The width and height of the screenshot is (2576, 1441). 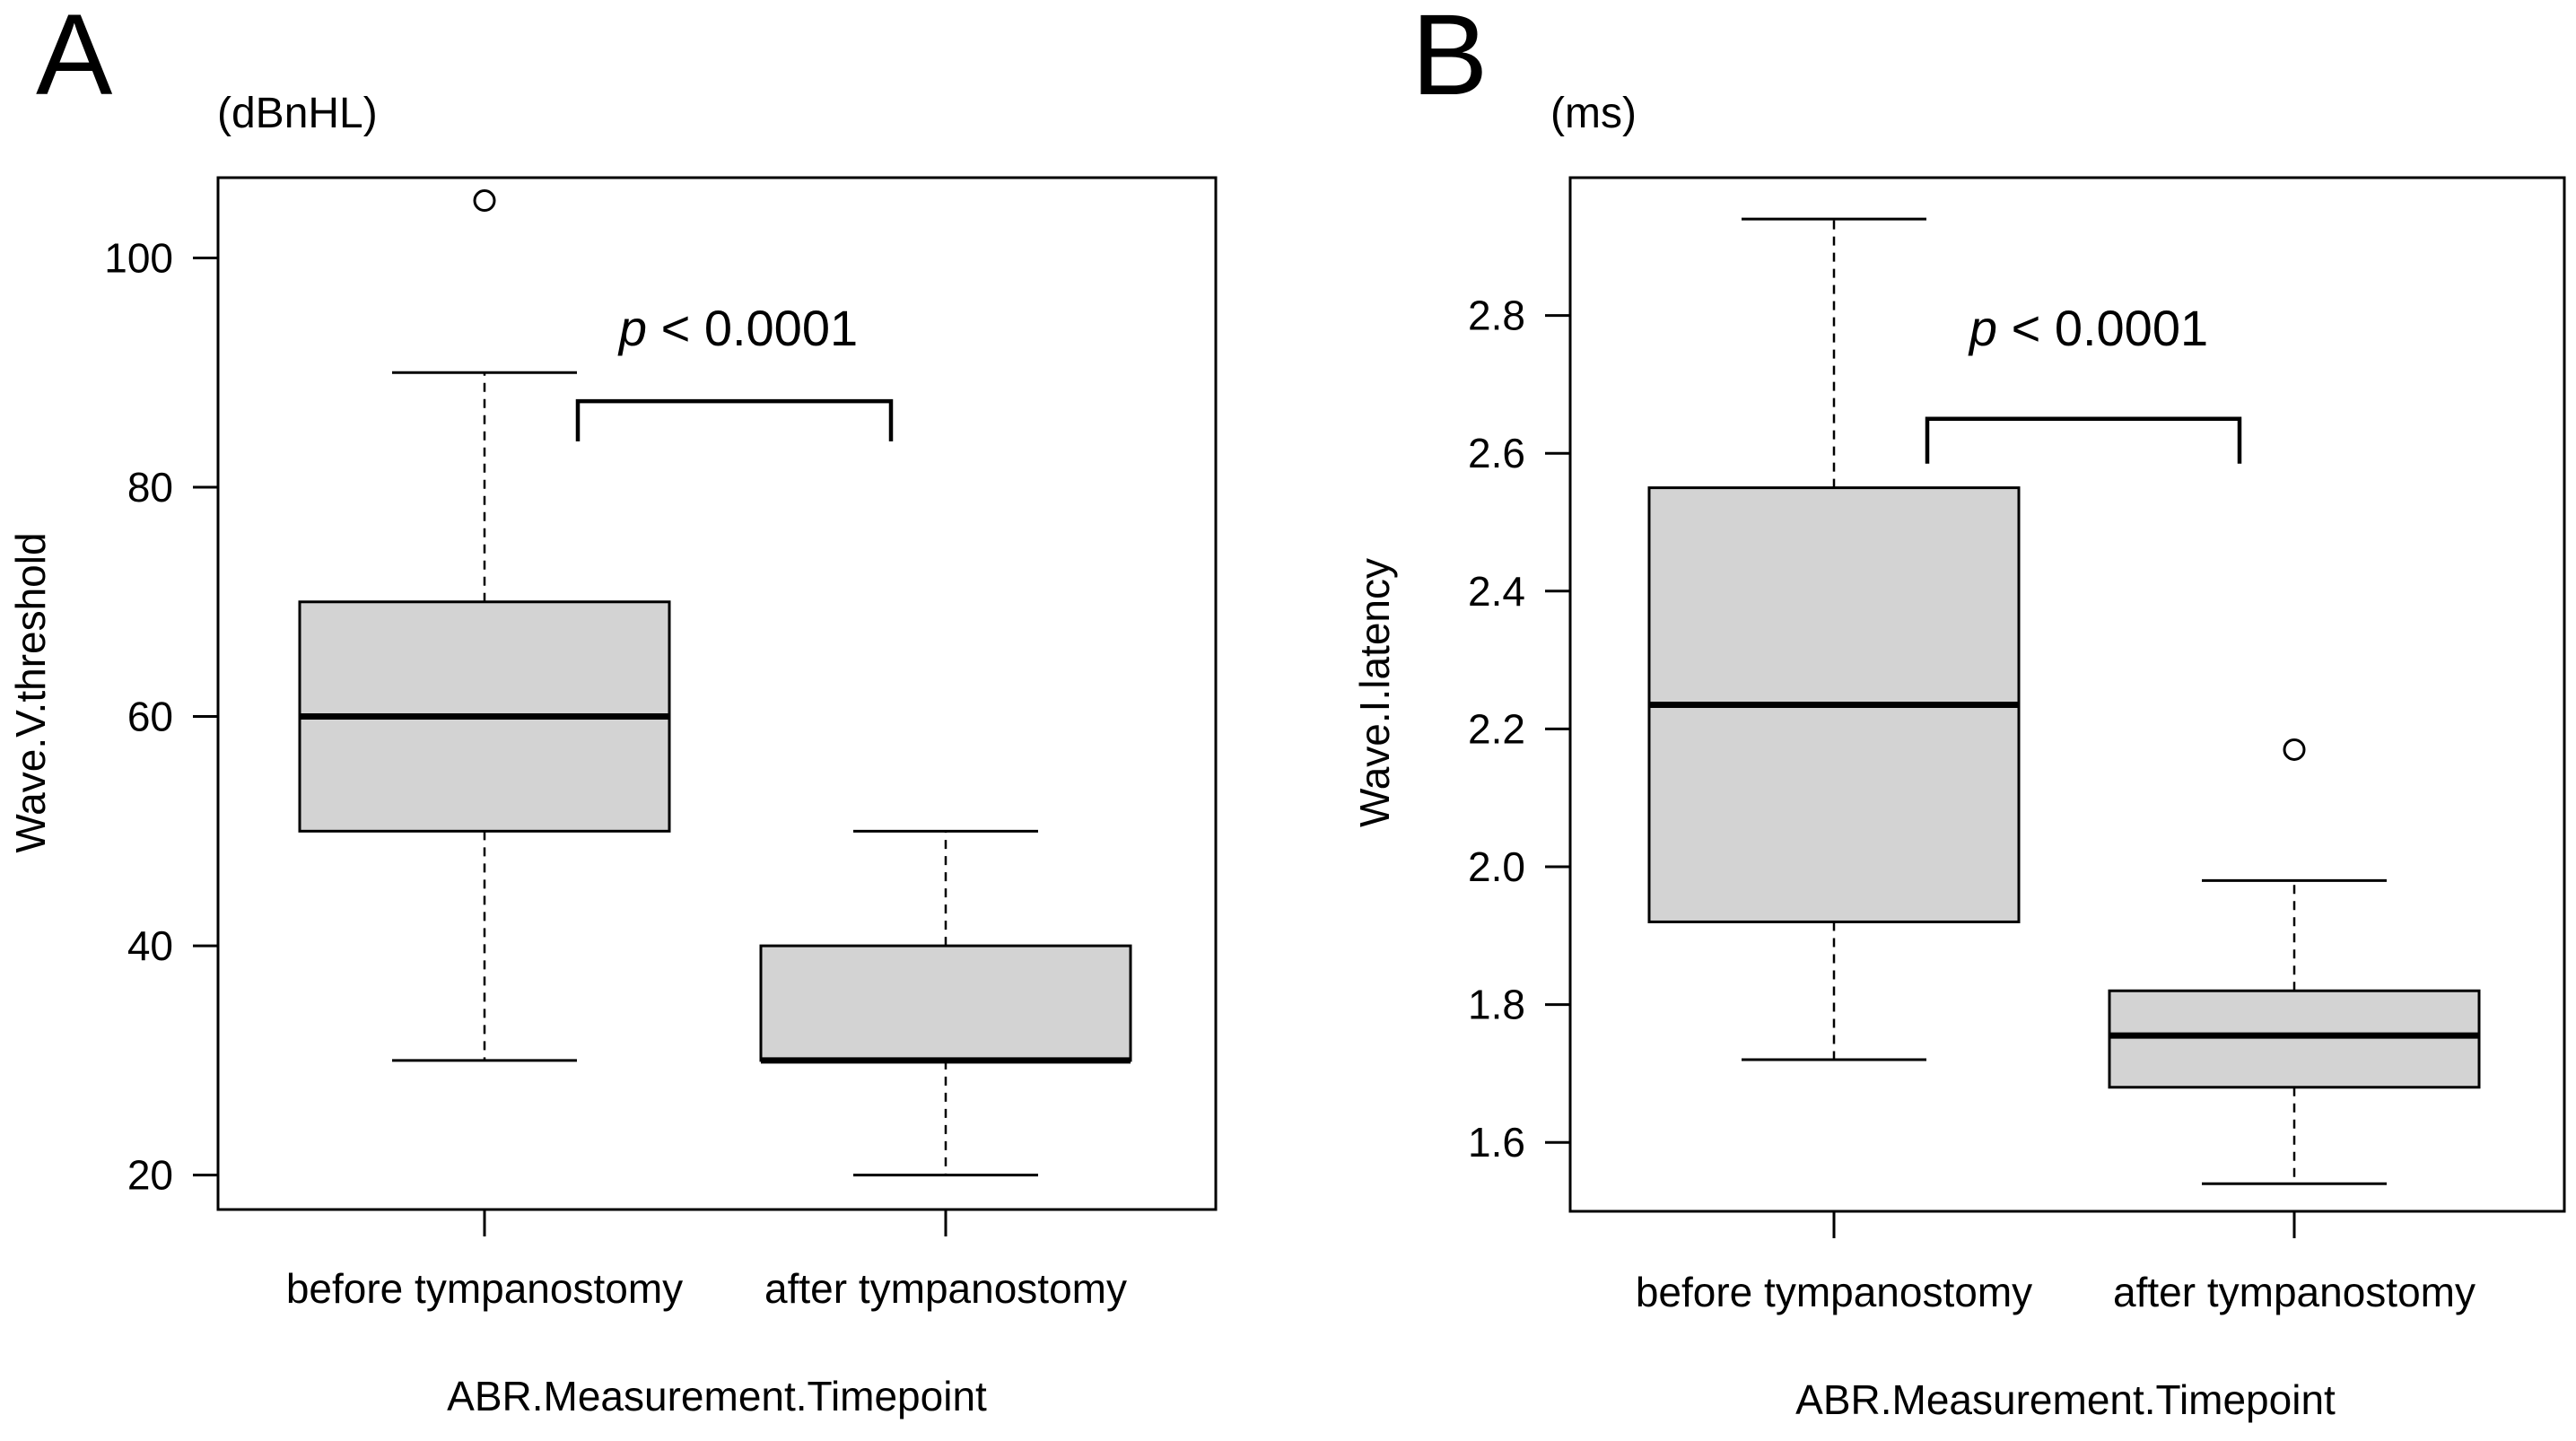 What do you see at coordinates (1496, 1142) in the screenshot?
I see `y-tick-label: 1.6` at bounding box center [1496, 1142].